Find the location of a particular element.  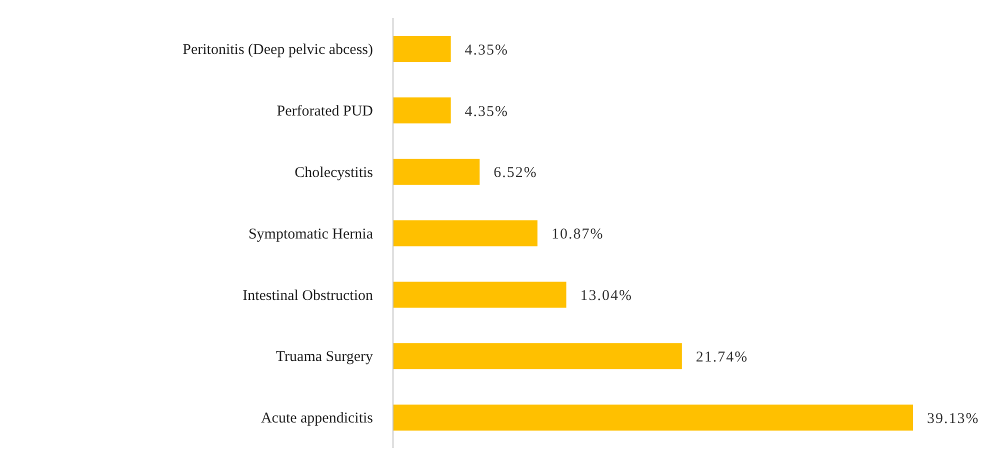

data-label: 21.74% is located at coordinates (722, 357).